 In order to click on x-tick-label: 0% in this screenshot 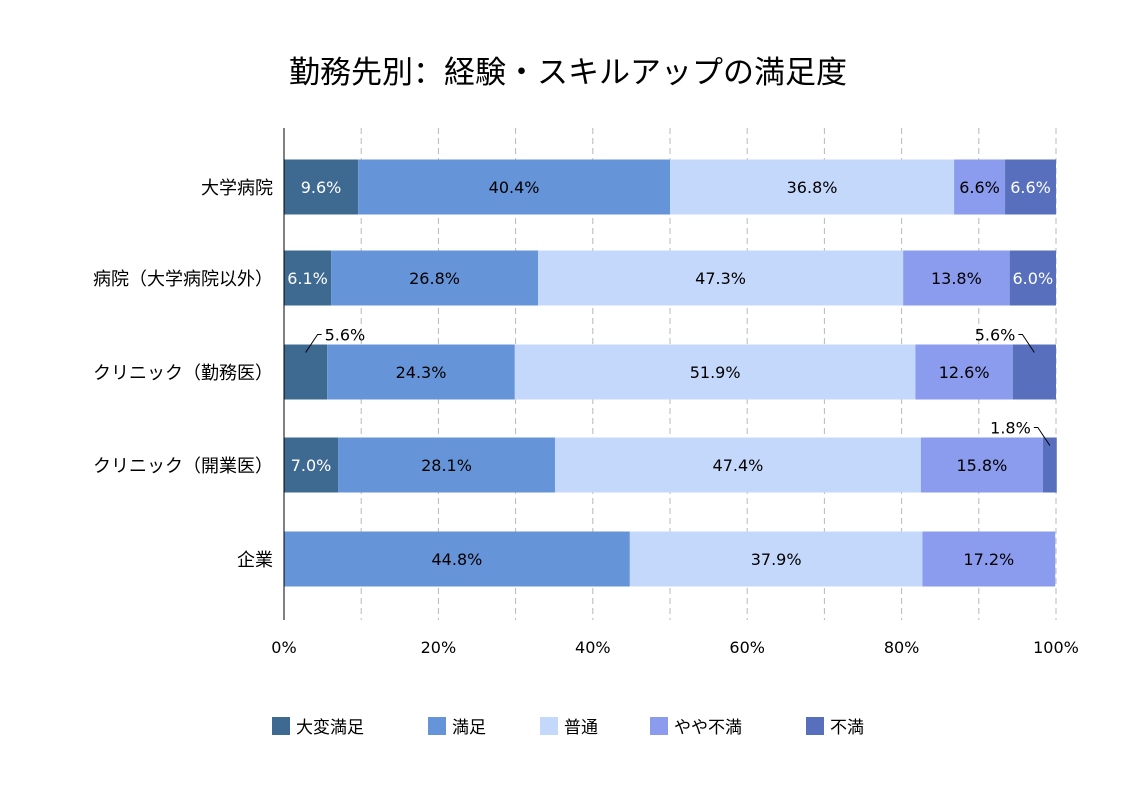, I will do `click(283, 647)`.